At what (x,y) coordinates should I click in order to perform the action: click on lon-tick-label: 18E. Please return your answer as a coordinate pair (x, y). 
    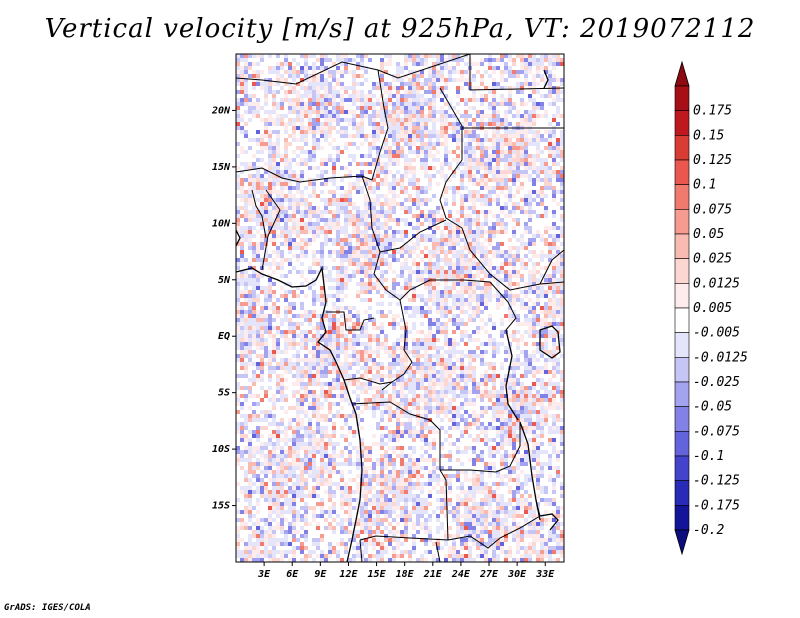
    Looking at the image, I should click on (405, 574).